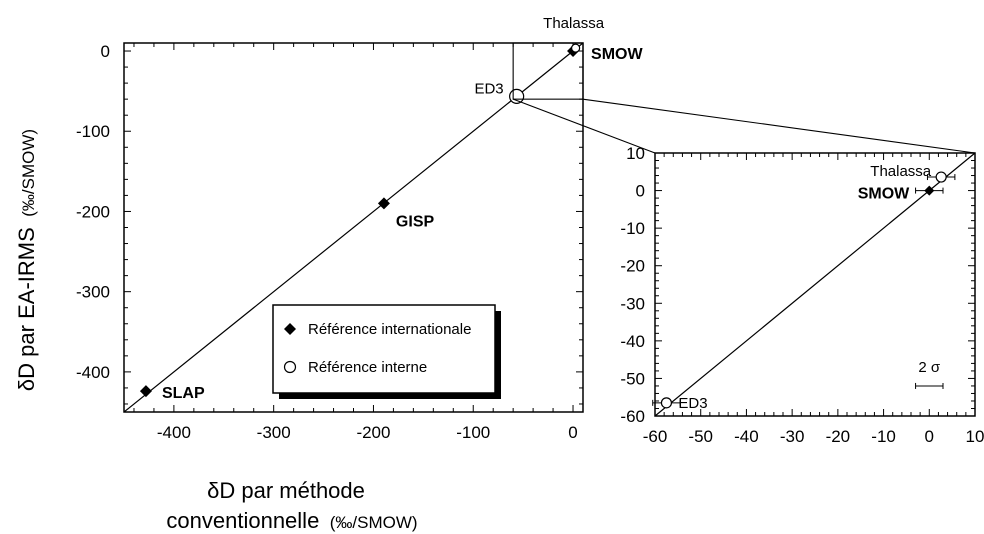 The image size is (984, 534). I want to click on main-point-gisp, so click(383, 203).